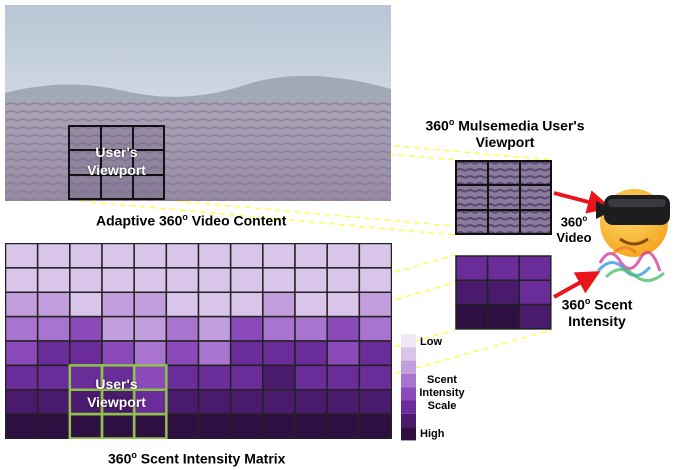 The width and height of the screenshot is (676, 470). Describe the element at coordinates (597, 312) in the screenshot. I see `scent-output-label: 360o Scent Intensity` at that location.